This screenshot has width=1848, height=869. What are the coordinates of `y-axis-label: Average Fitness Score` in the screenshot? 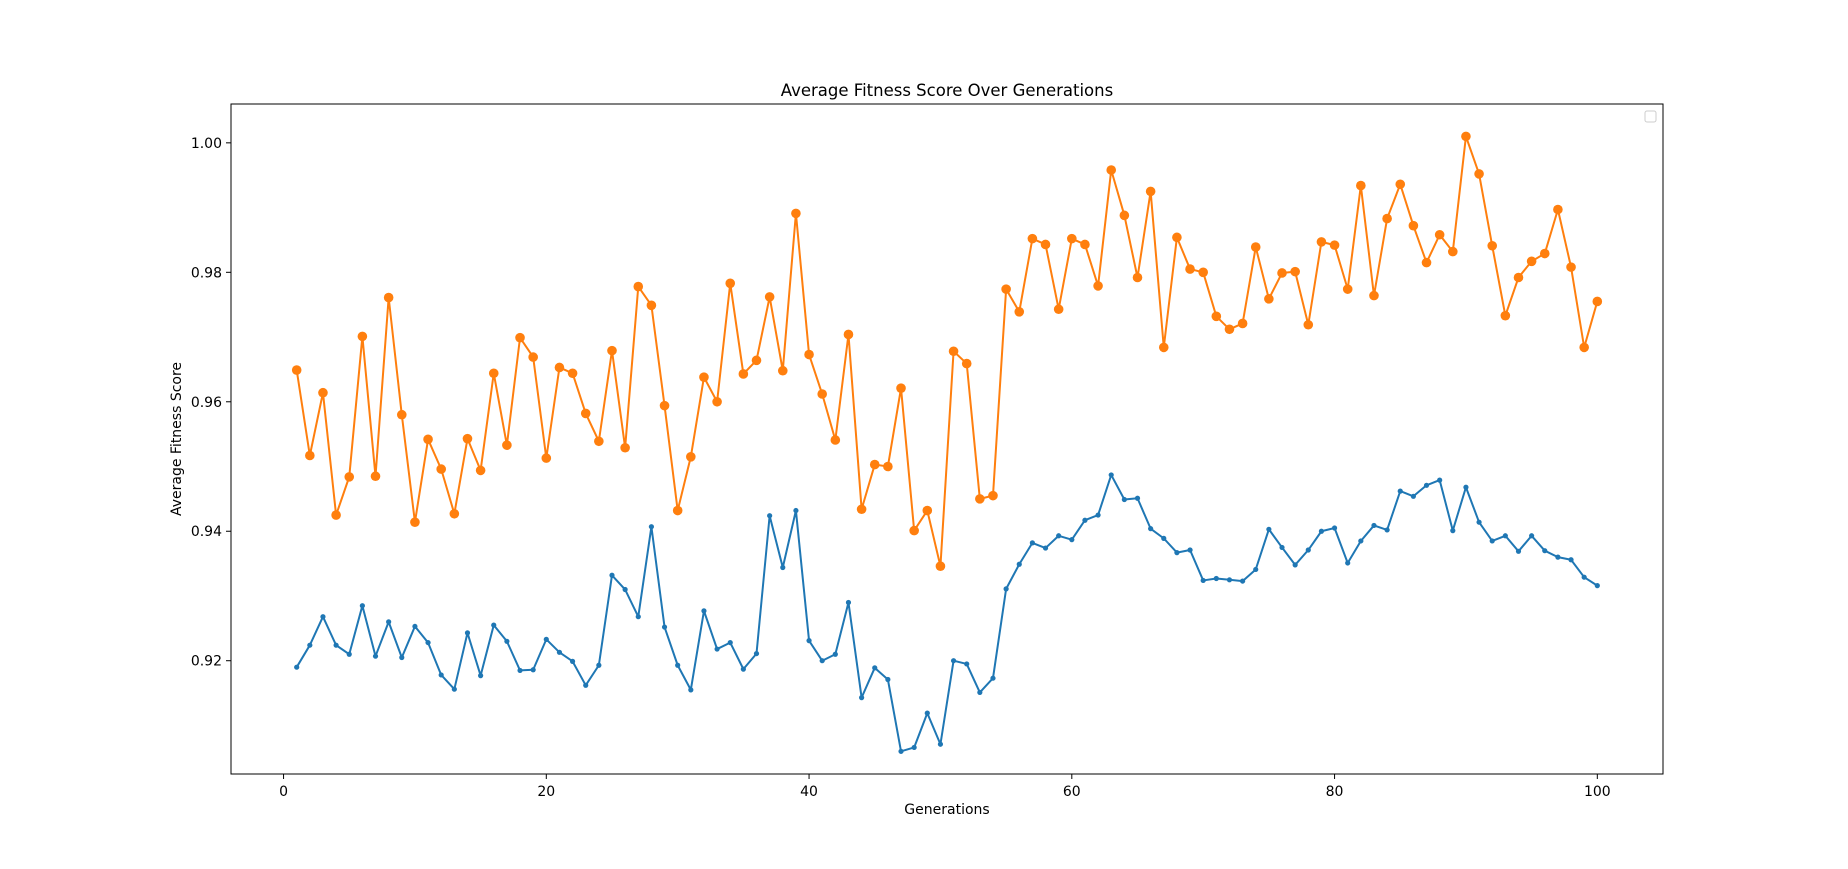 It's located at (177, 439).